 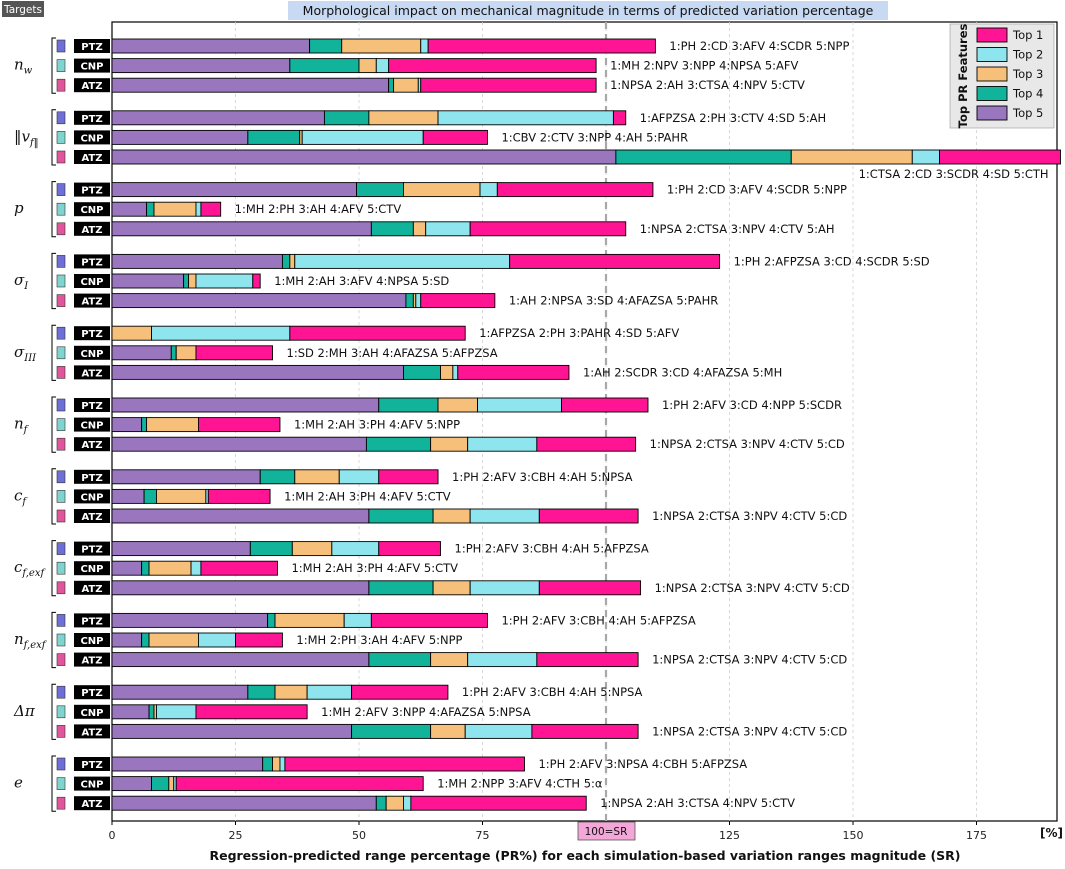 What do you see at coordinates (22, 10) in the screenshot?
I see `targets-badge-label: Targets` at bounding box center [22, 10].